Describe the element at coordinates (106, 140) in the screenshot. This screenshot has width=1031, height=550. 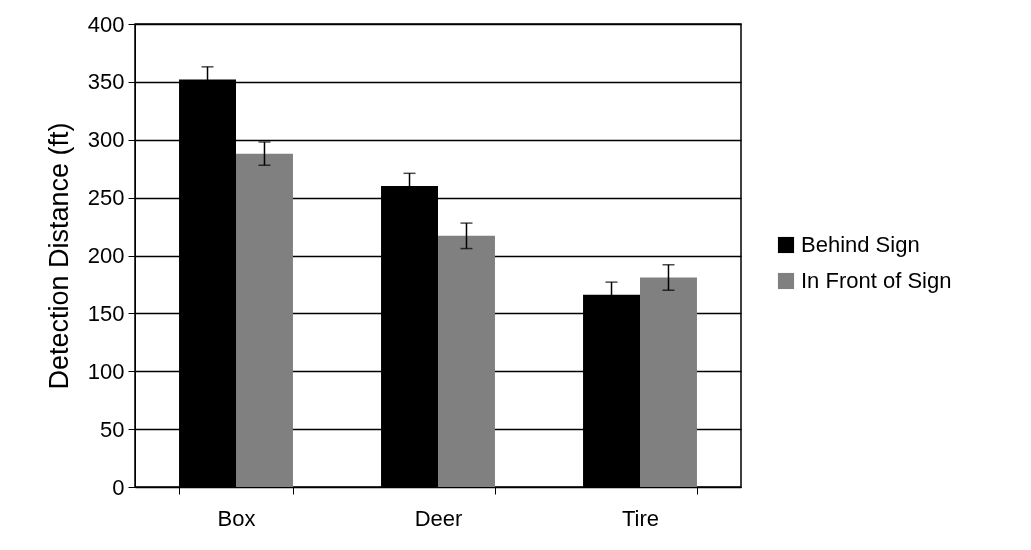
I see `y-tick-label: 300` at that location.